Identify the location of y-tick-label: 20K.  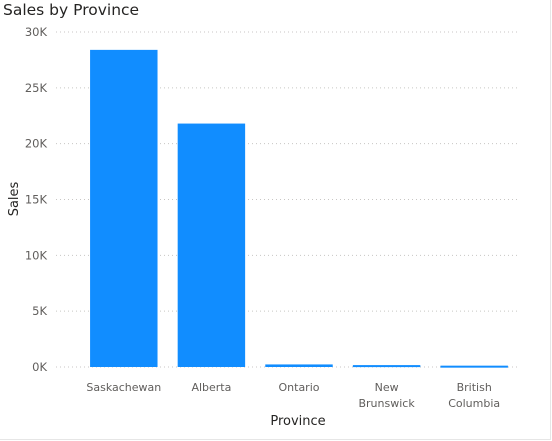
(36, 144).